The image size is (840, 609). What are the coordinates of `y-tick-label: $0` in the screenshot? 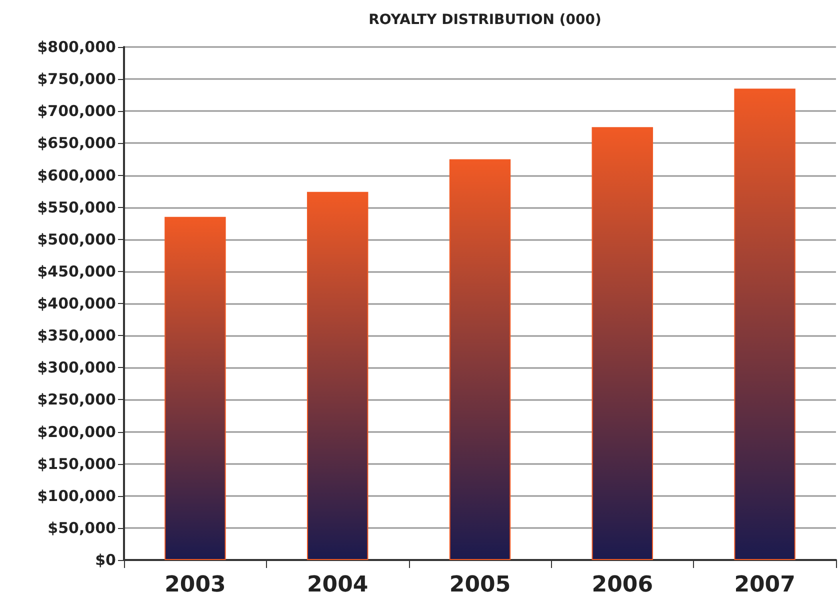 It's located at (105, 560).